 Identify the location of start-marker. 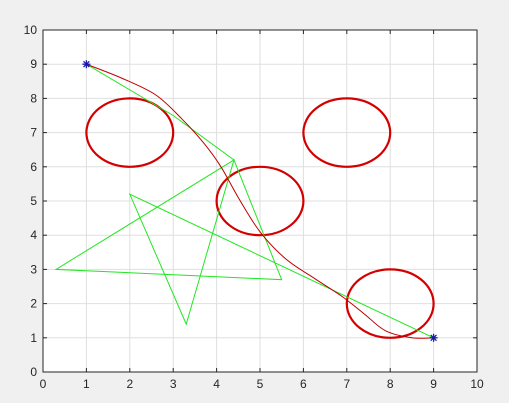
(86, 64).